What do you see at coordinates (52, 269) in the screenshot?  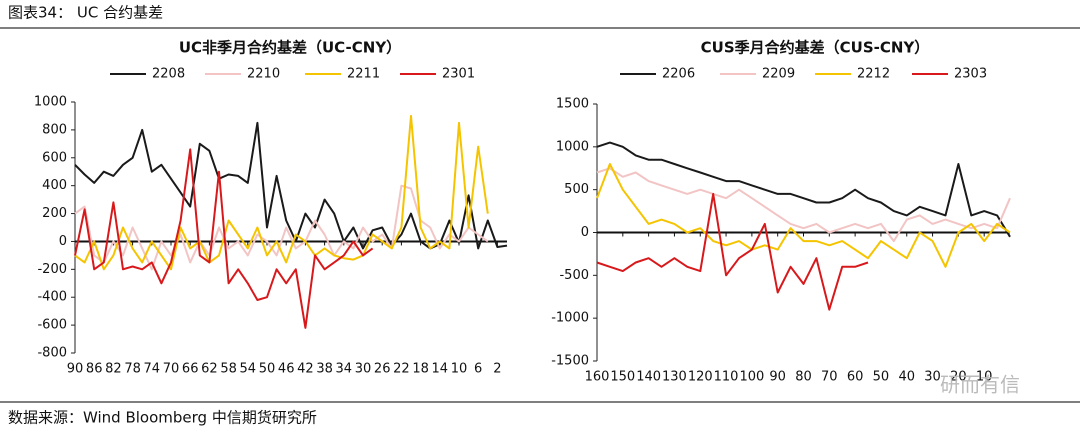 I see `y-tick-label: -200` at bounding box center [52, 269].